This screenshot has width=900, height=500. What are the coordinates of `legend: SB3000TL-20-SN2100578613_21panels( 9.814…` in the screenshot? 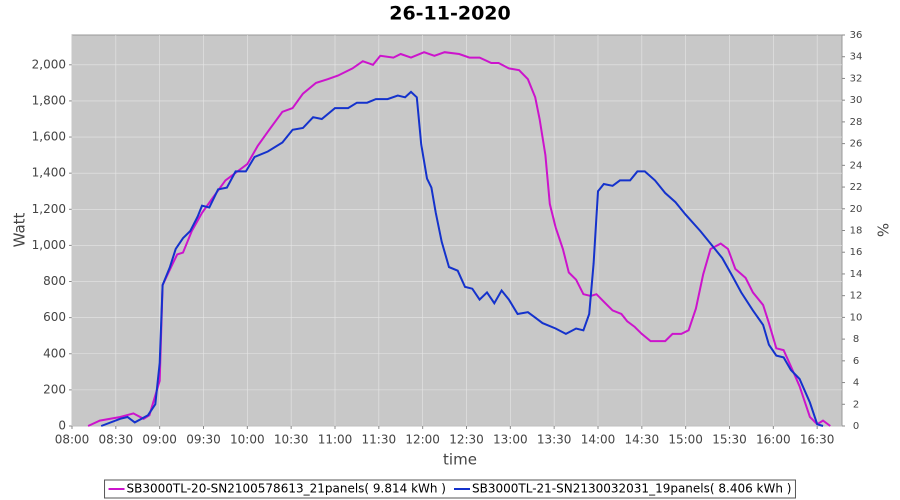 It's located at (450, 489).